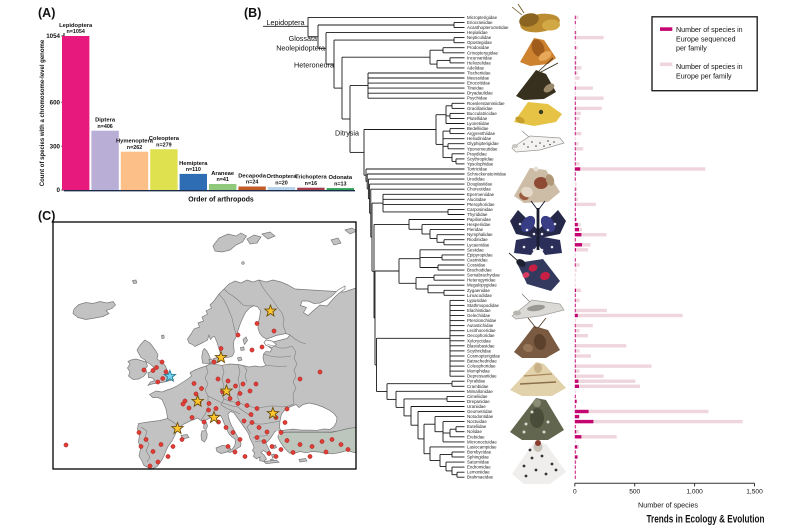 The image size is (800, 530). I want to click on svg-text: Brahmaeidae, so click(480, 477).